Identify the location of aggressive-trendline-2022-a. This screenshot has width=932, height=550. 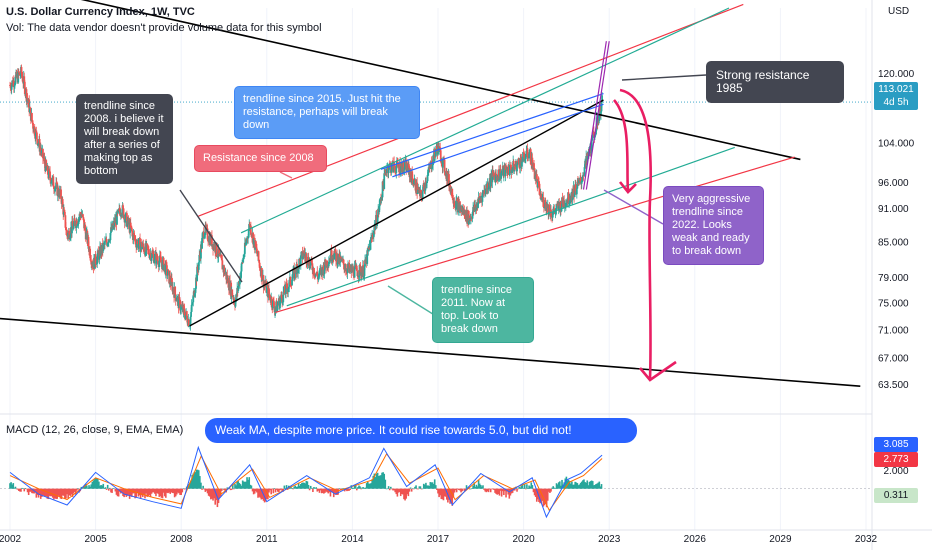
(594, 115).